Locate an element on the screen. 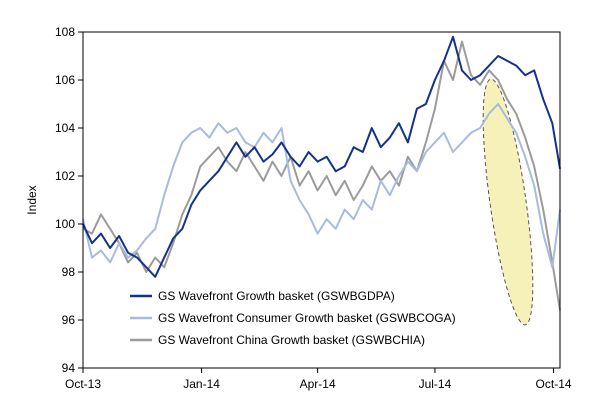  y-tick-label: 102 is located at coordinates (65, 176).